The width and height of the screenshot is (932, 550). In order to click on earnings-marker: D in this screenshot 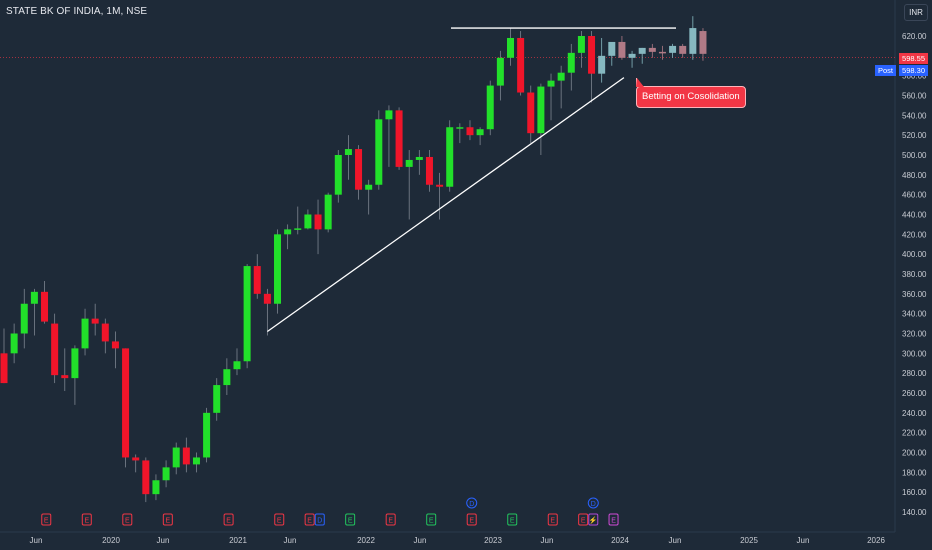, I will do `click(319, 519)`.